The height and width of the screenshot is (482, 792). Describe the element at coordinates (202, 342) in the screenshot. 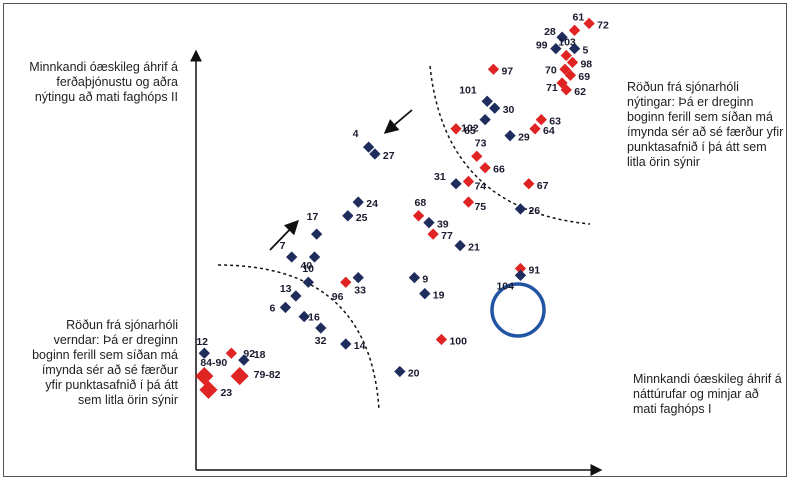

I see `point-label-12: 12` at that location.